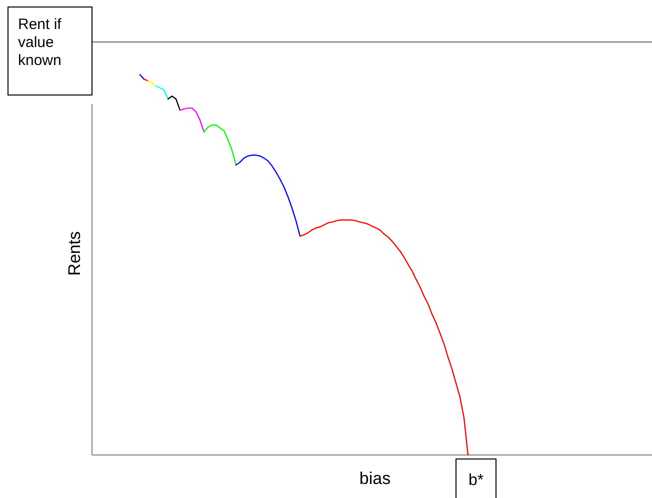 Image resolution: width=652 pixels, height=498 pixels. What do you see at coordinates (40, 42) in the screenshot?
I see `text: Rent if value known` at bounding box center [40, 42].